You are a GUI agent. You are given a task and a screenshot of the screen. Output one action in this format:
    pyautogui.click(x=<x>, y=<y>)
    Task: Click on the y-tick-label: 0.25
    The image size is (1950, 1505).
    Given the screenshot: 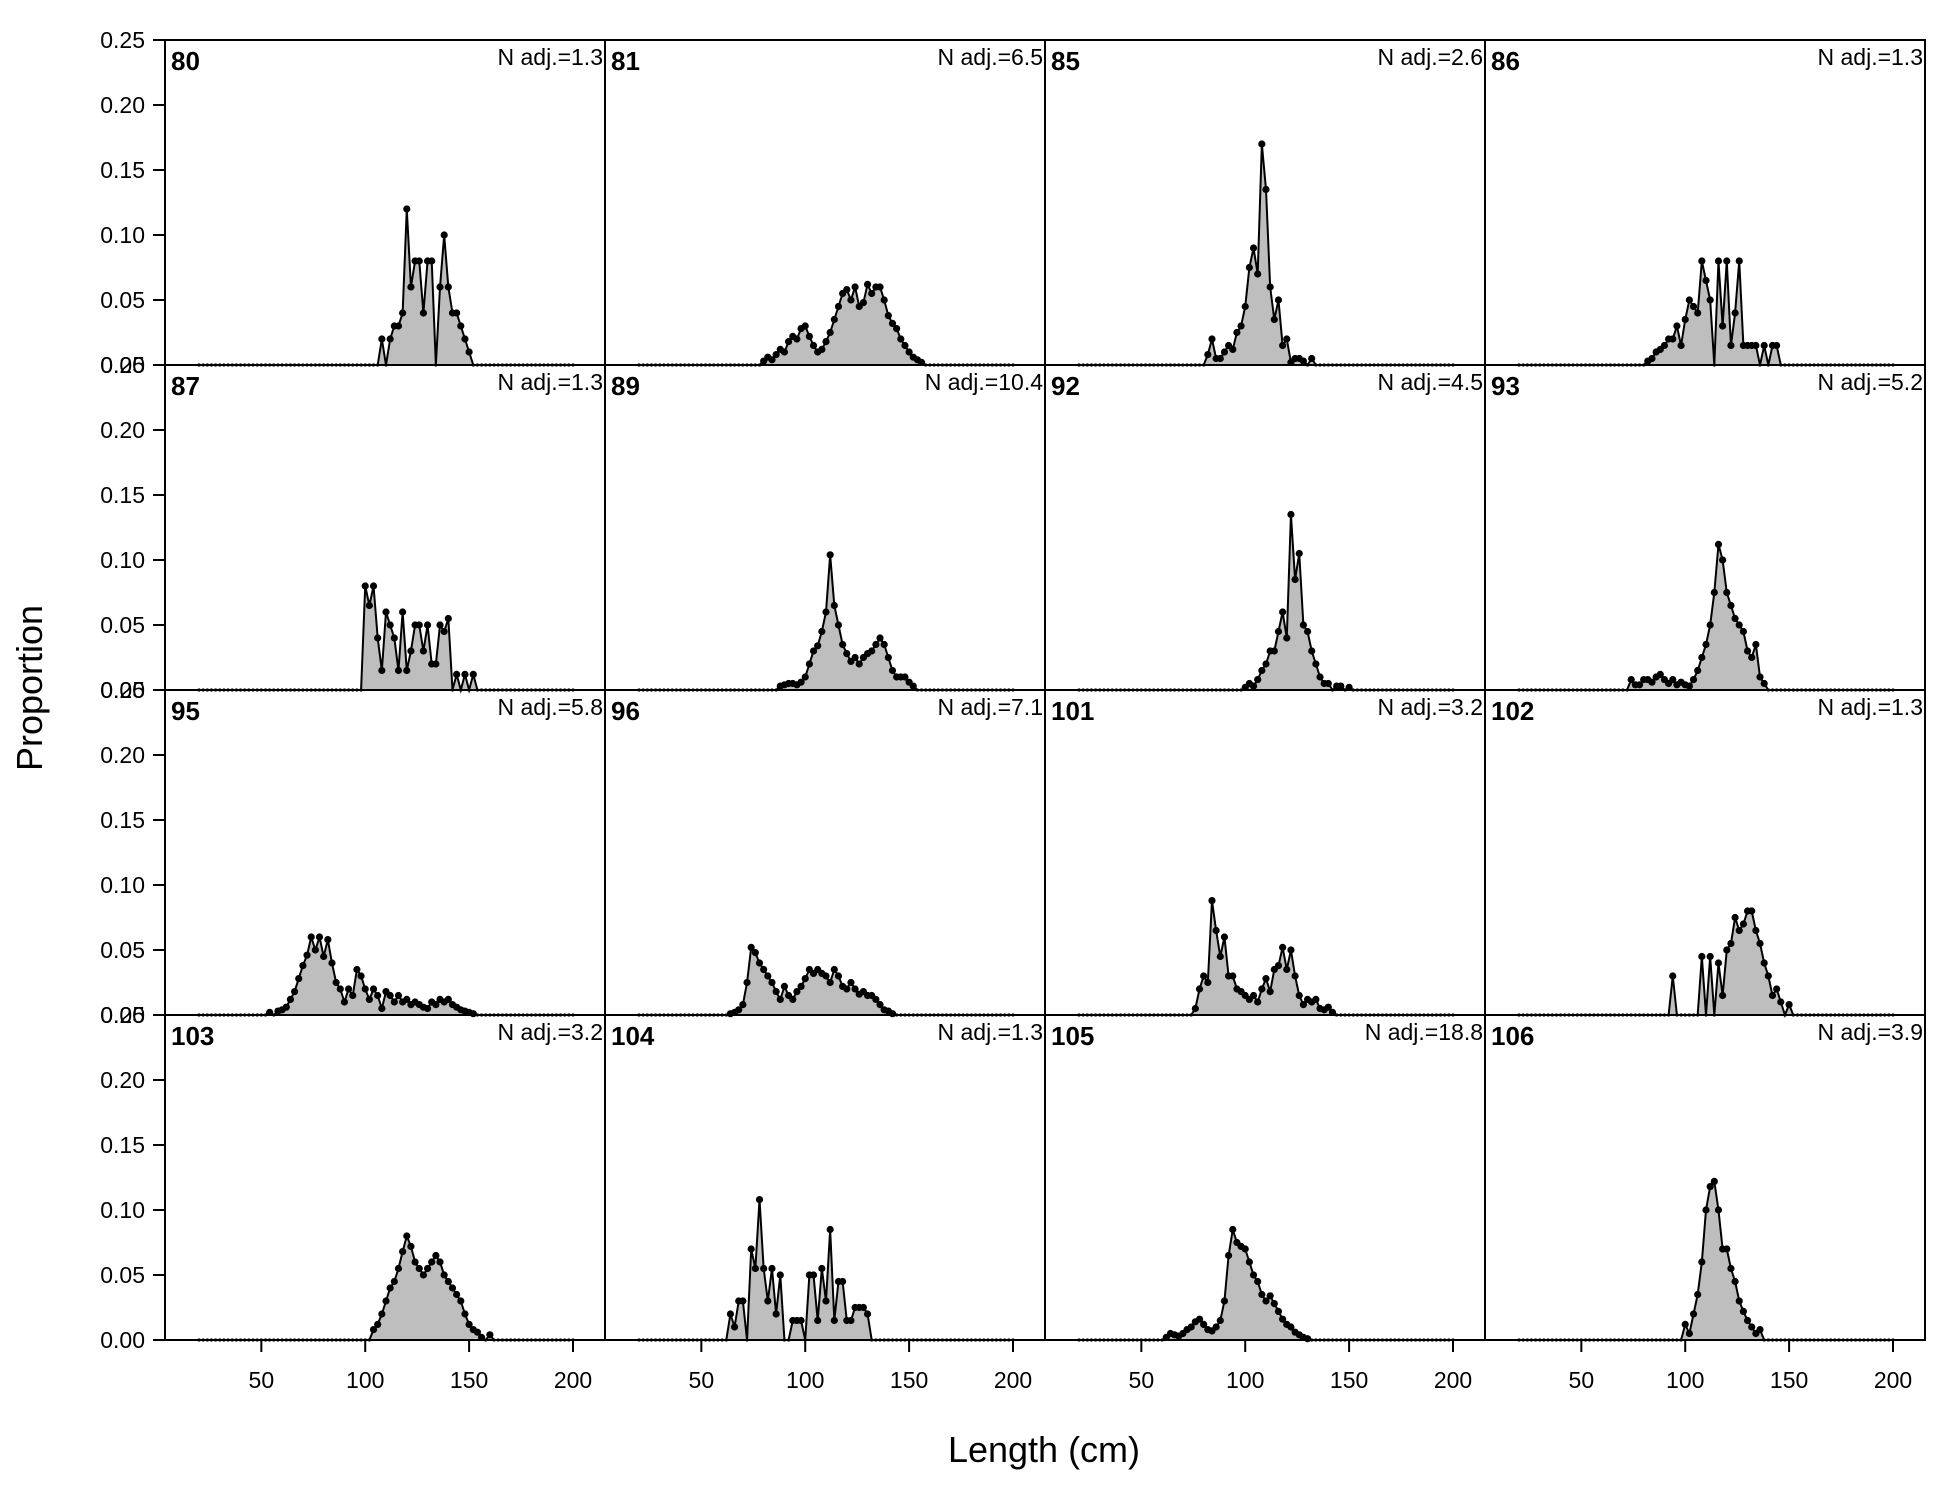 What is the action you would take?
    pyautogui.click(x=122, y=1015)
    